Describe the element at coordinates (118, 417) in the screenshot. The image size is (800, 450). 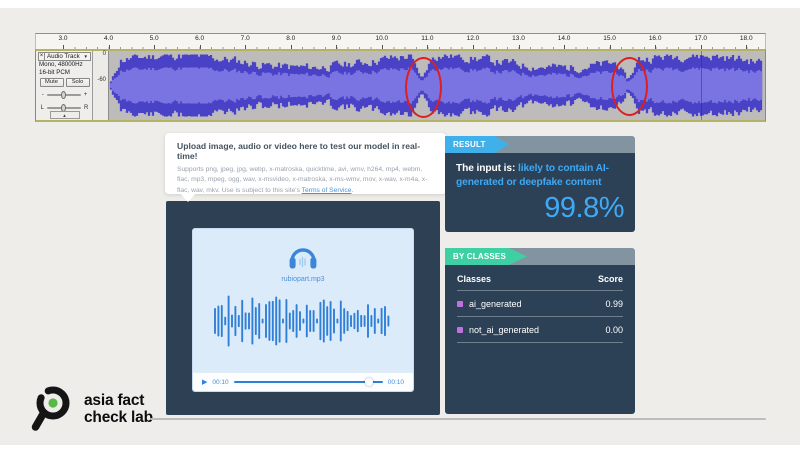
I see `logo-line-2: check lab` at that location.